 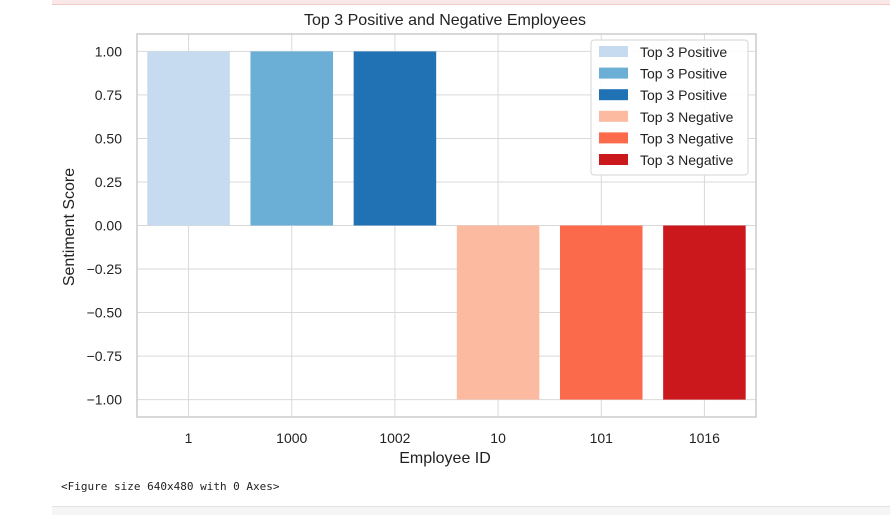 What do you see at coordinates (291, 438) in the screenshot?
I see `x-tick-label: 1000` at bounding box center [291, 438].